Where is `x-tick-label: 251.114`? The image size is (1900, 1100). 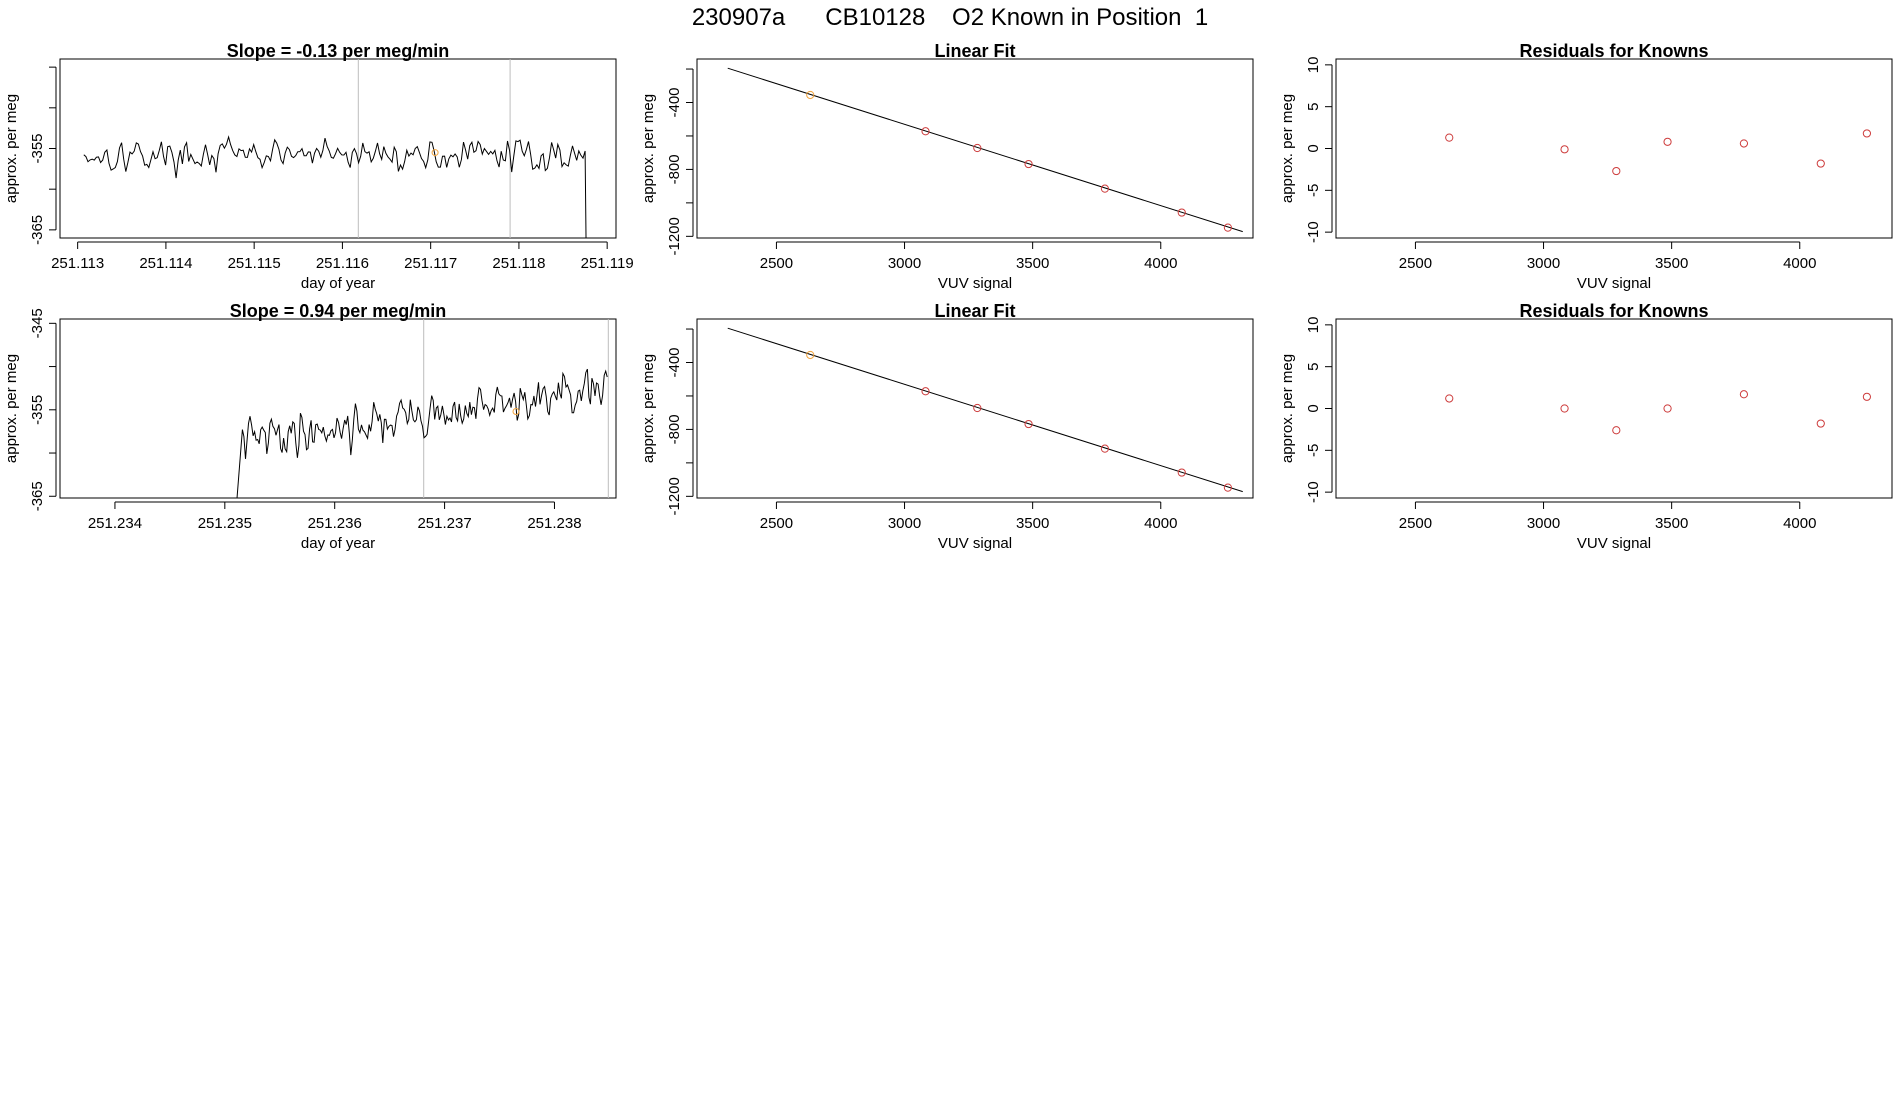
x-tick-label: 251.114 is located at coordinates (165, 263).